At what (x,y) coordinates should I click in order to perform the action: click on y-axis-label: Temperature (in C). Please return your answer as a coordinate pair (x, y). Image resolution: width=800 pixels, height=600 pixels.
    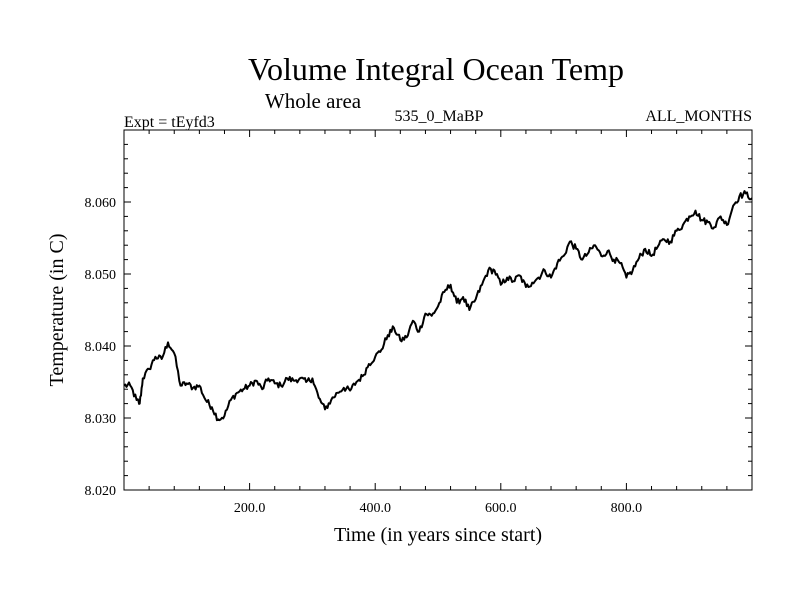
    Looking at the image, I should click on (57, 310).